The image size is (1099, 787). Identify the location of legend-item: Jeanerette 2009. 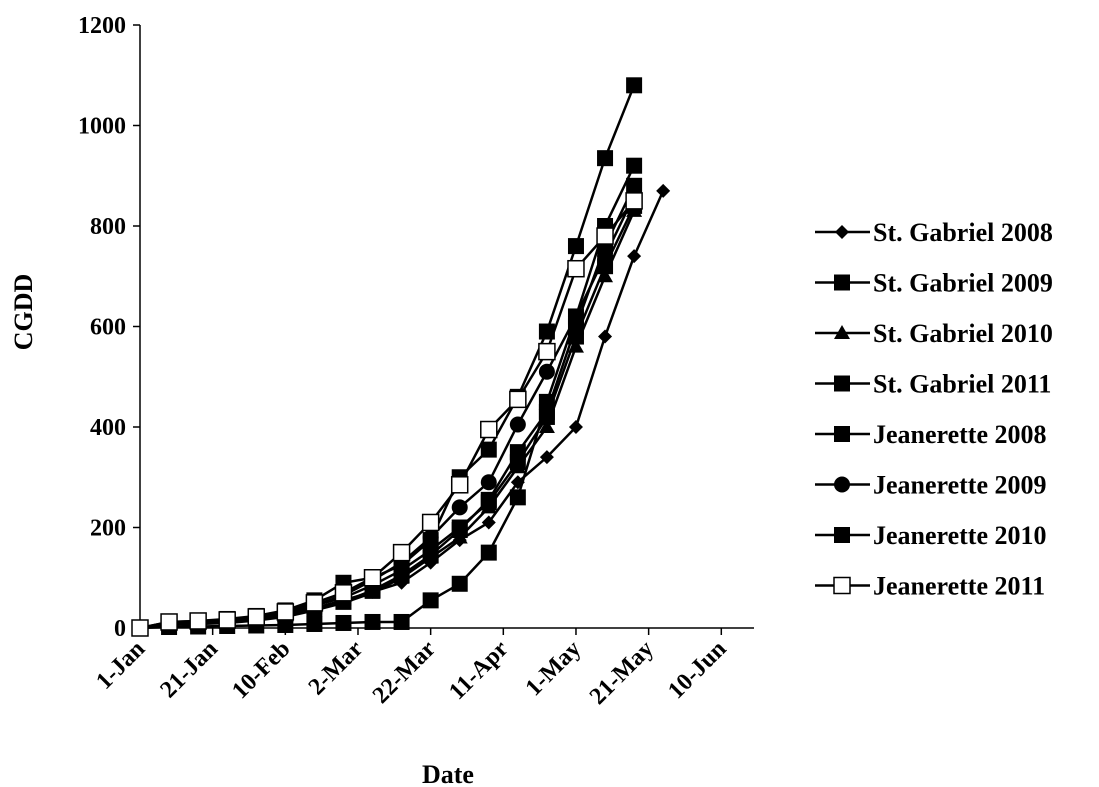
(931, 485).